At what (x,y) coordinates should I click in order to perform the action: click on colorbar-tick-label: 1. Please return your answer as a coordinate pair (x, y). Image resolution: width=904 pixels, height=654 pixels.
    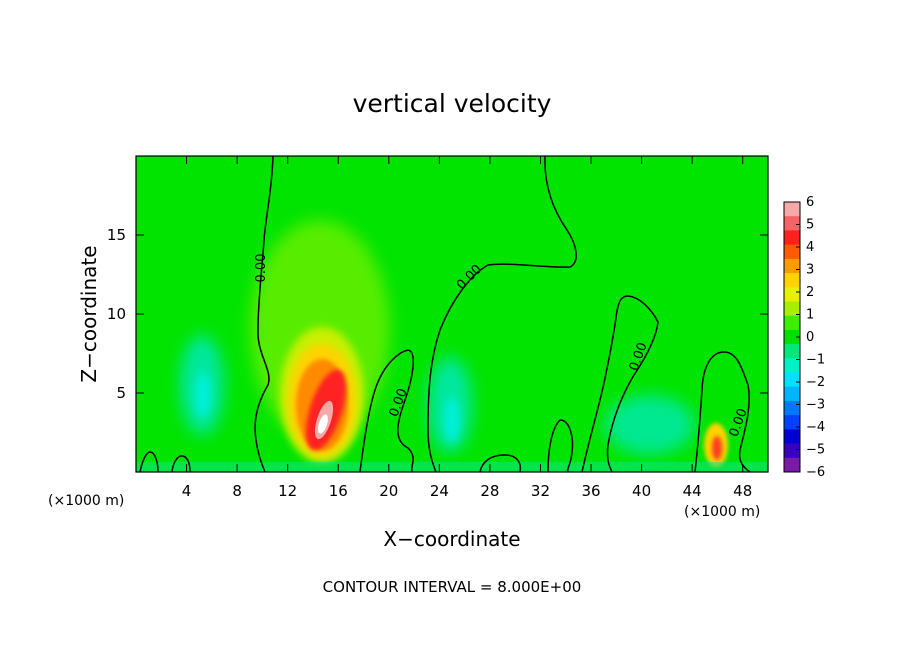
    Looking at the image, I should click on (810, 315).